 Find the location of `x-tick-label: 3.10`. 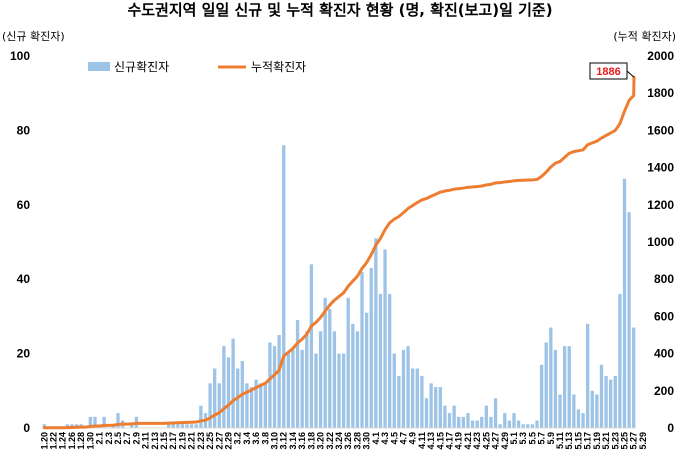

x-tick-label: 3.10 is located at coordinates (275, 441).